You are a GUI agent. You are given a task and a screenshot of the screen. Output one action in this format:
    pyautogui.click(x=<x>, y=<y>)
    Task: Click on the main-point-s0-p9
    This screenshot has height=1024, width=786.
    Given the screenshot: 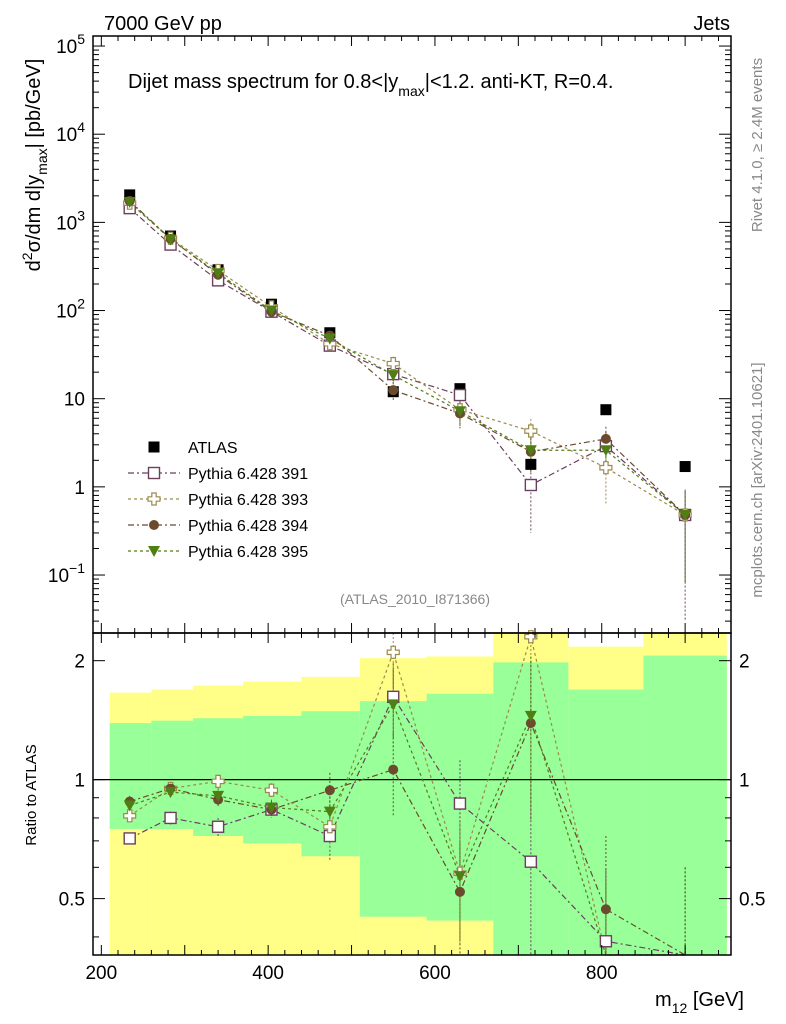 What is the action you would take?
    pyautogui.click(x=685, y=467)
    